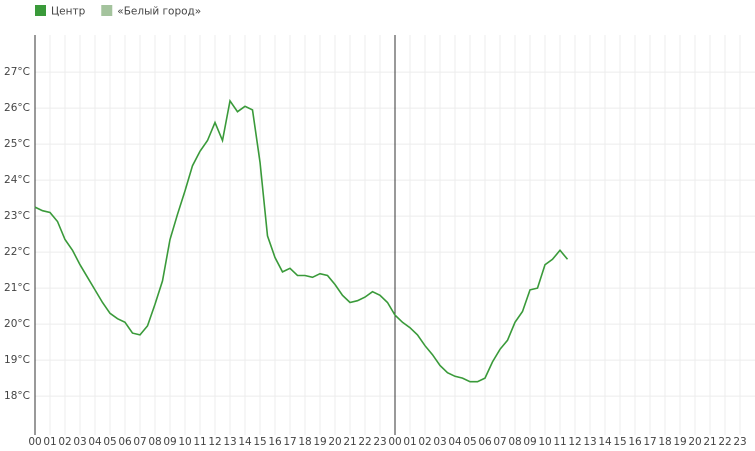 The height and width of the screenshot is (451, 755). What do you see at coordinates (17, 360) in the screenshot?
I see `y-tick-label: 19°C` at bounding box center [17, 360].